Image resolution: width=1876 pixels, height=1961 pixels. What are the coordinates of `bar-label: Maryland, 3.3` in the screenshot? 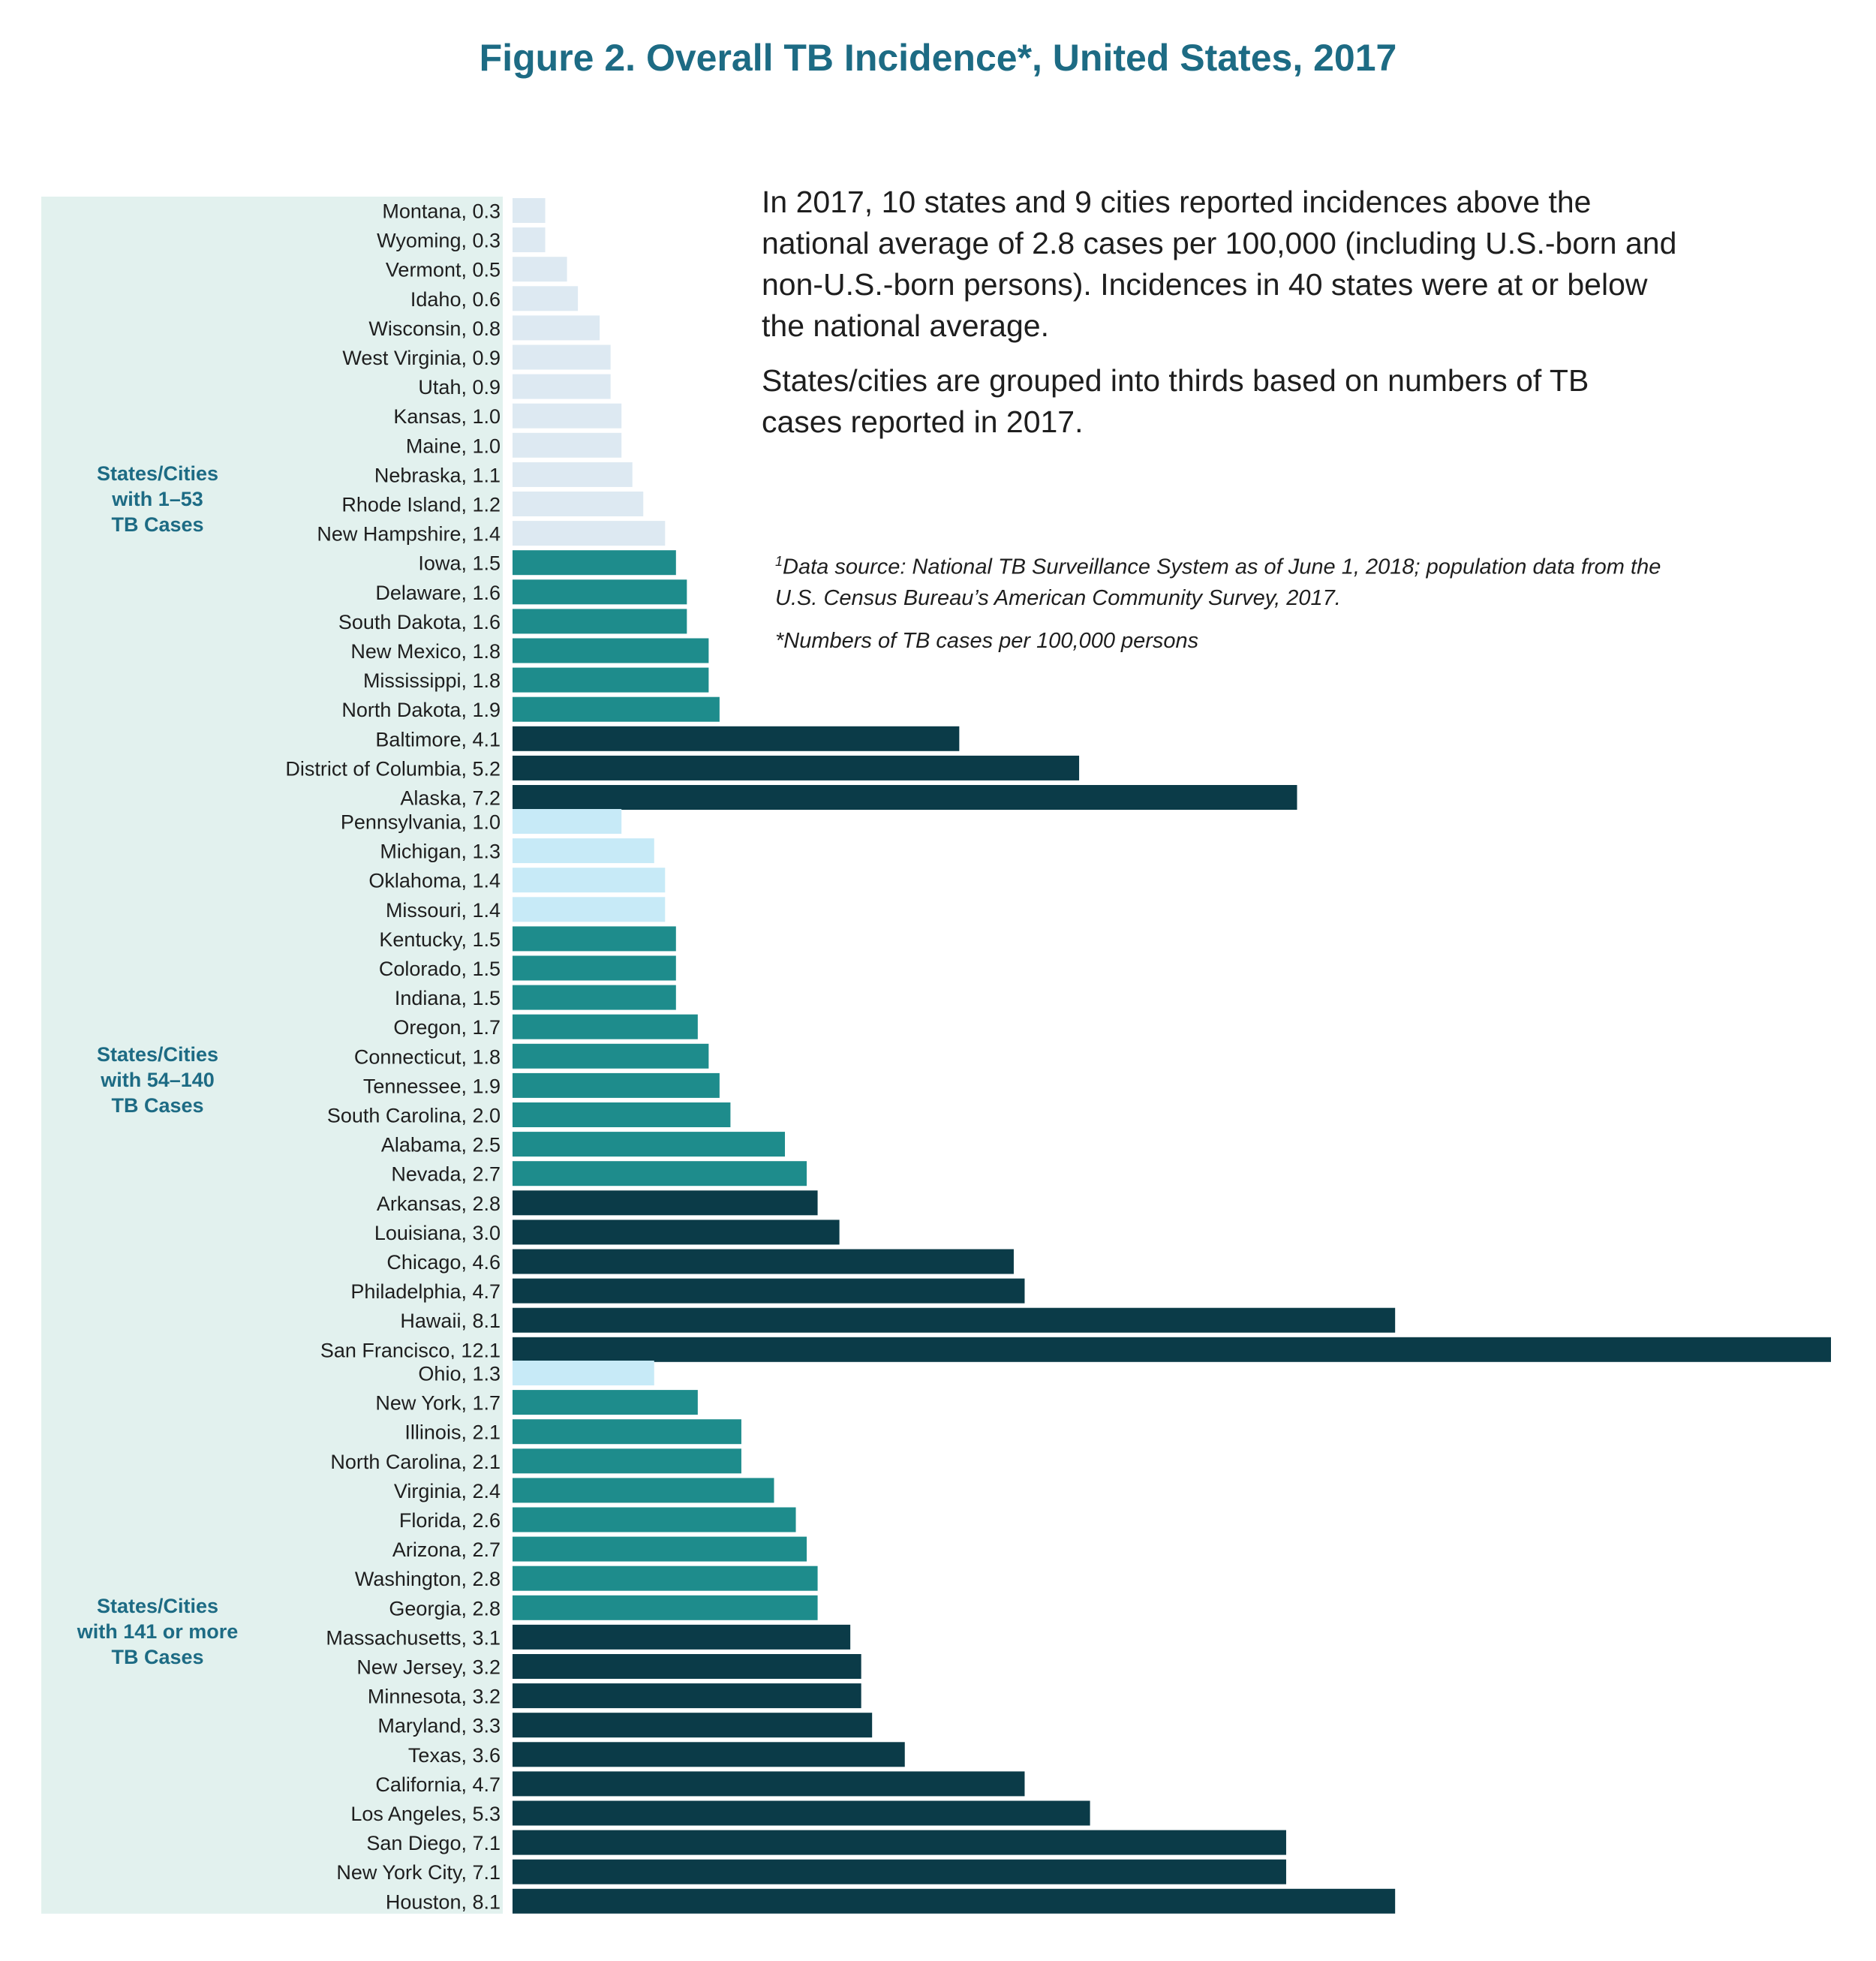 It's located at (439, 1726).